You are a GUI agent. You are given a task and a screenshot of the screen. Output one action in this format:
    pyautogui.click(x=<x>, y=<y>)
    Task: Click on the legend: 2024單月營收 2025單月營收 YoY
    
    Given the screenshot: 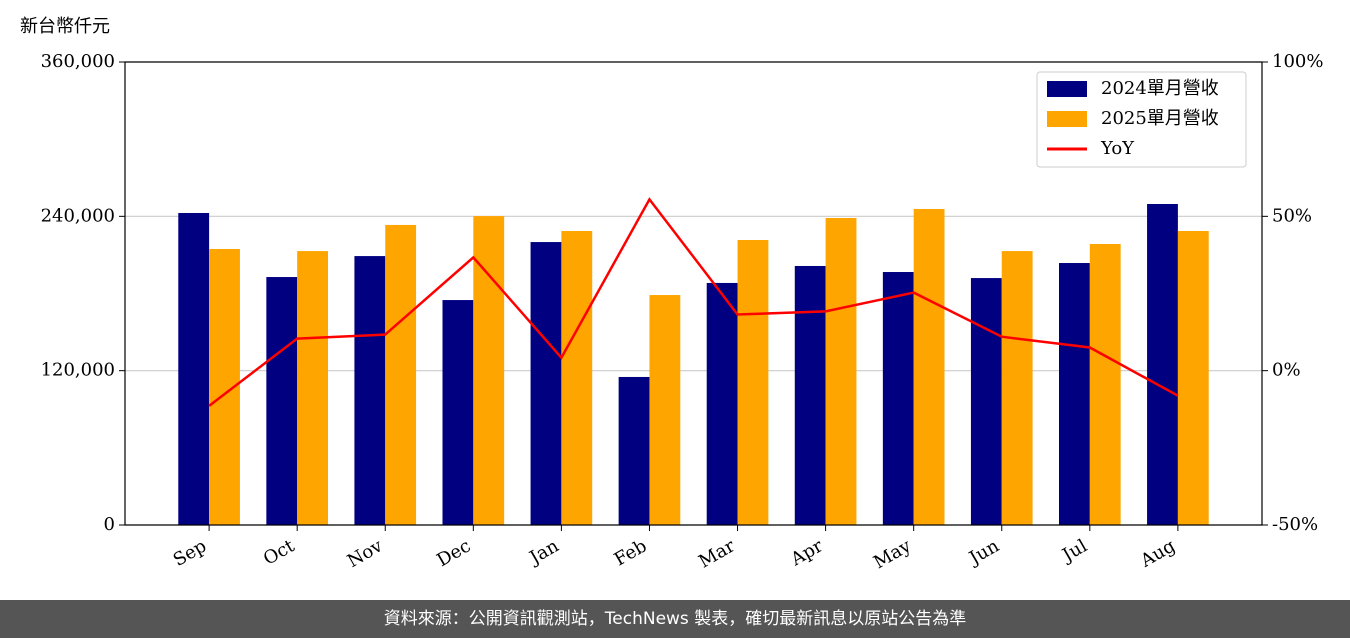 What is the action you would take?
    pyautogui.click(x=1141, y=119)
    